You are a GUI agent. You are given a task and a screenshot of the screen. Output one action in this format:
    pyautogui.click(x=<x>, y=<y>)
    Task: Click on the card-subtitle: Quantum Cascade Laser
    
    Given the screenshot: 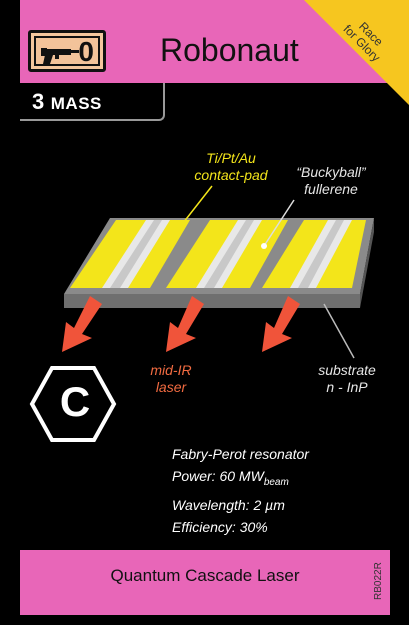 What is the action you would take?
    pyautogui.click(x=205, y=575)
    